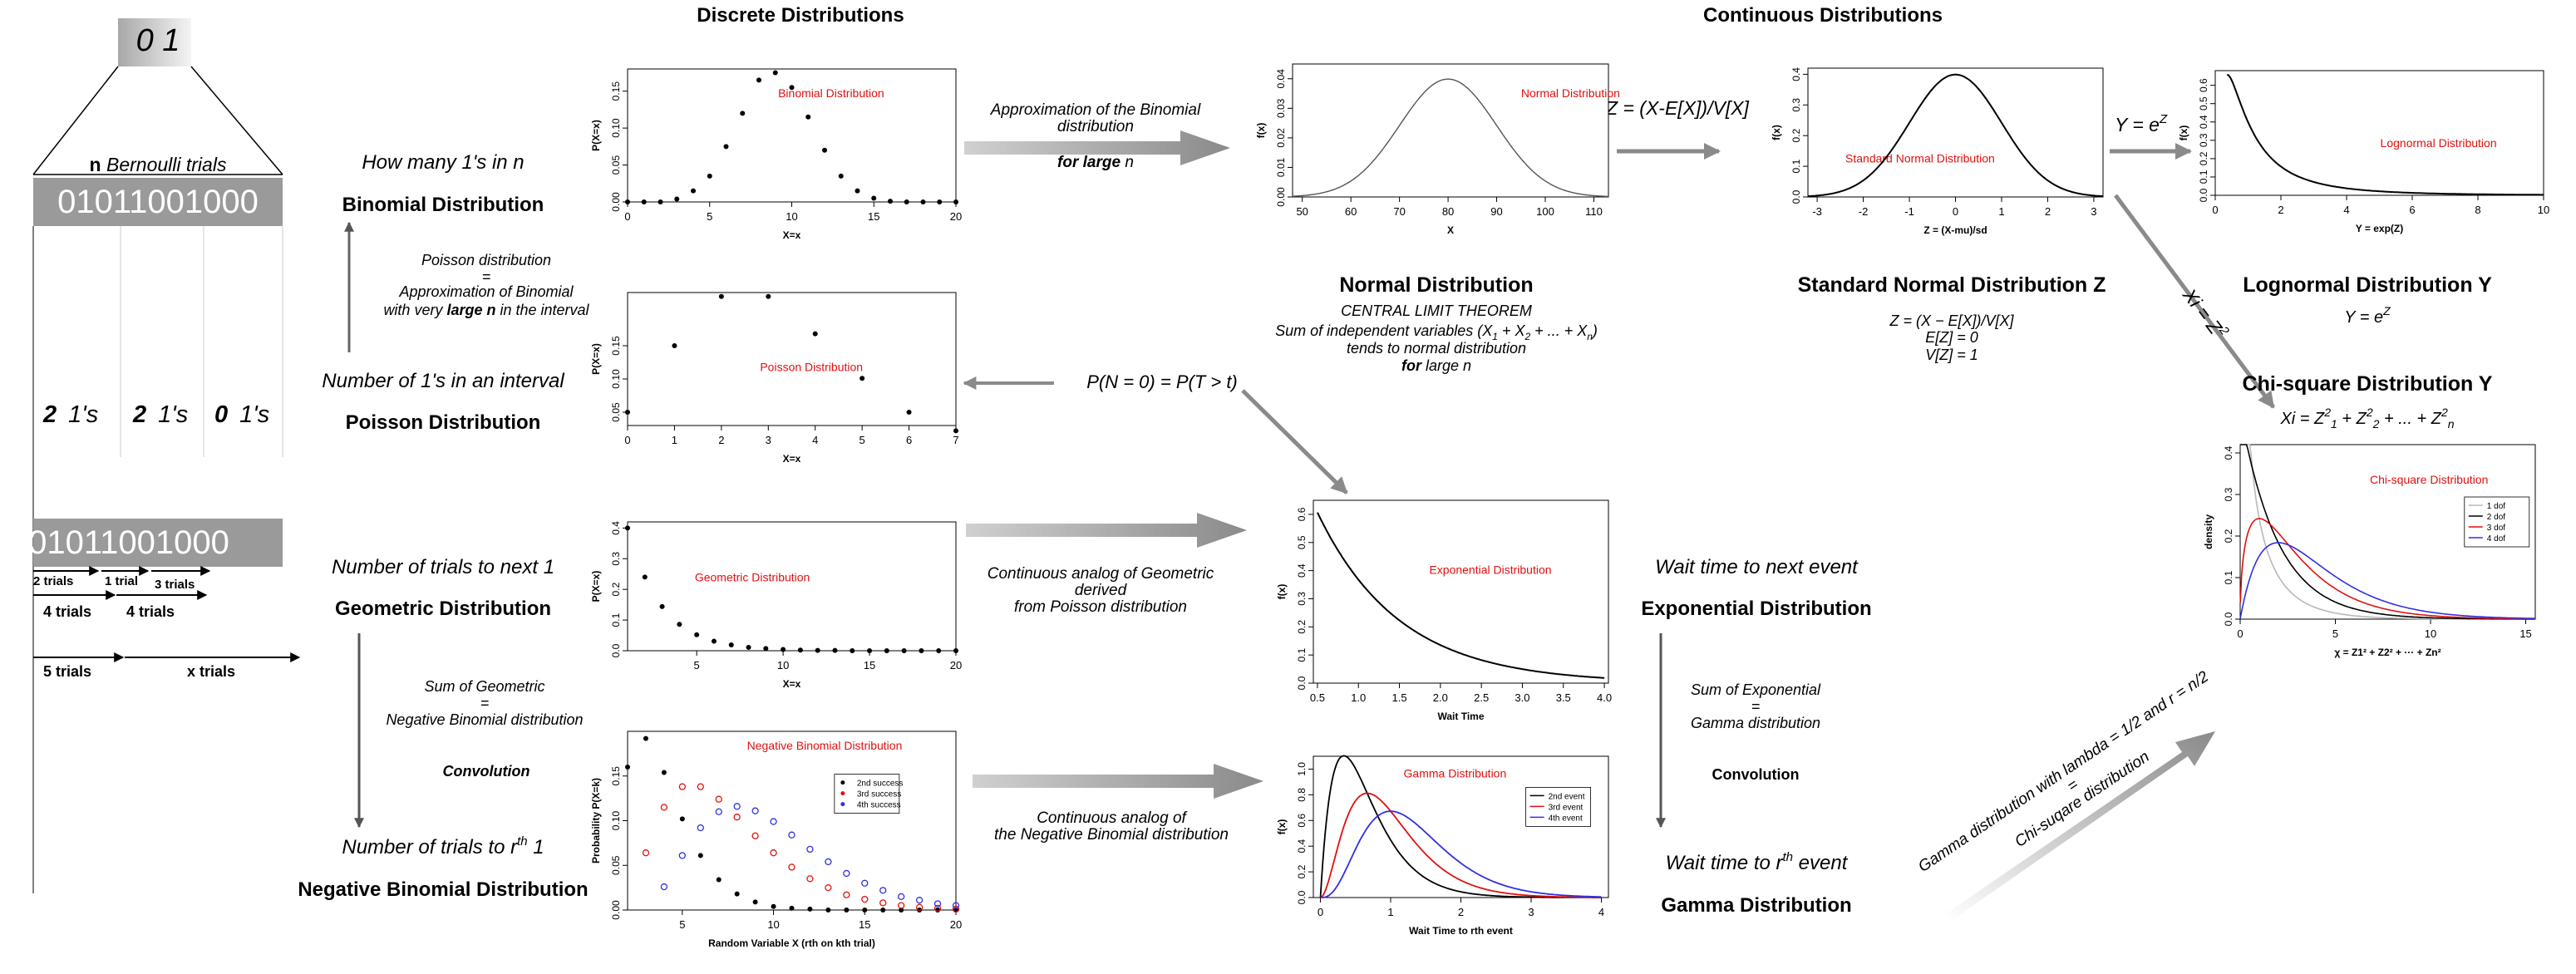  What do you see at coordinates (2001, 211) in the screenshot?
I see `x-tick-label: 1` at bounding box center [2001, 211].